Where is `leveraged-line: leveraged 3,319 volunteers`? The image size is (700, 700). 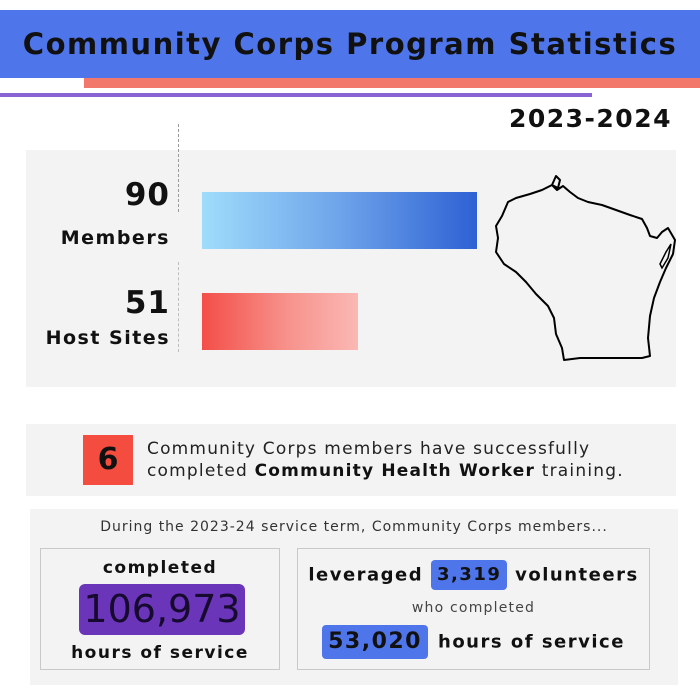
leveraged-line: leveraged 3,319 volunteers is located at coordinates (473, 575).